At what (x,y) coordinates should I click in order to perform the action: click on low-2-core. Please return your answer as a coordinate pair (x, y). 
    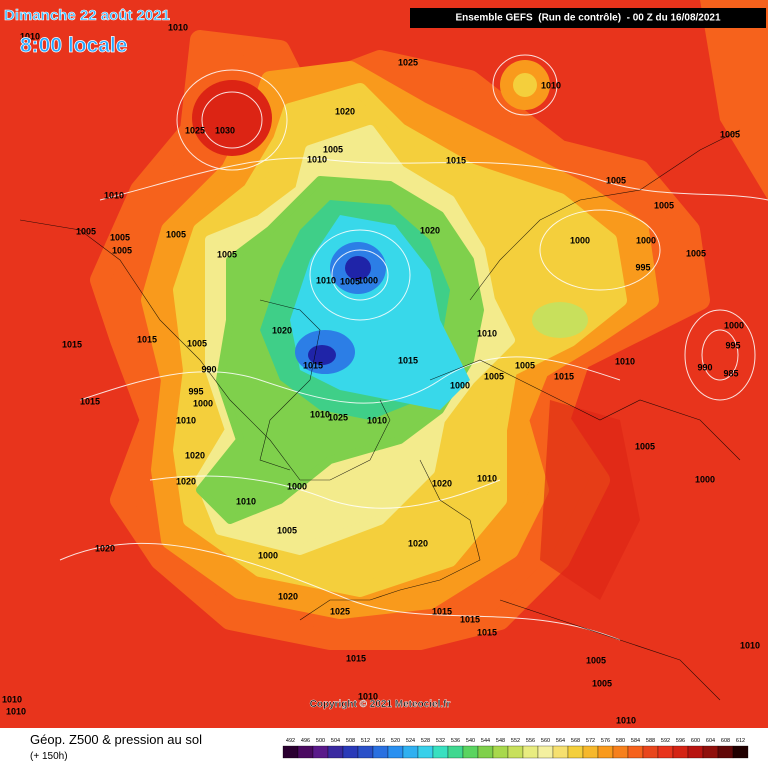
    Looking at the image, I should click on (322, 355).